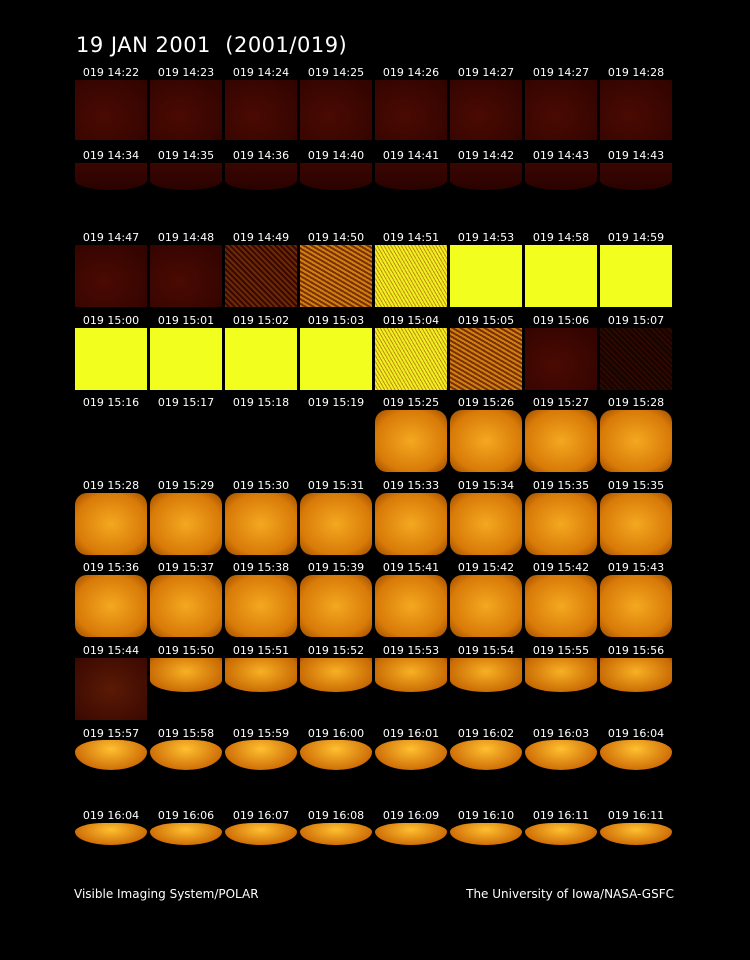 Image resolution: width=750 pixels, height=960 pixels. Describe the element at coordinates (636, 72) in the screenshot. I see `frame-label: 019 14:28` at that location.